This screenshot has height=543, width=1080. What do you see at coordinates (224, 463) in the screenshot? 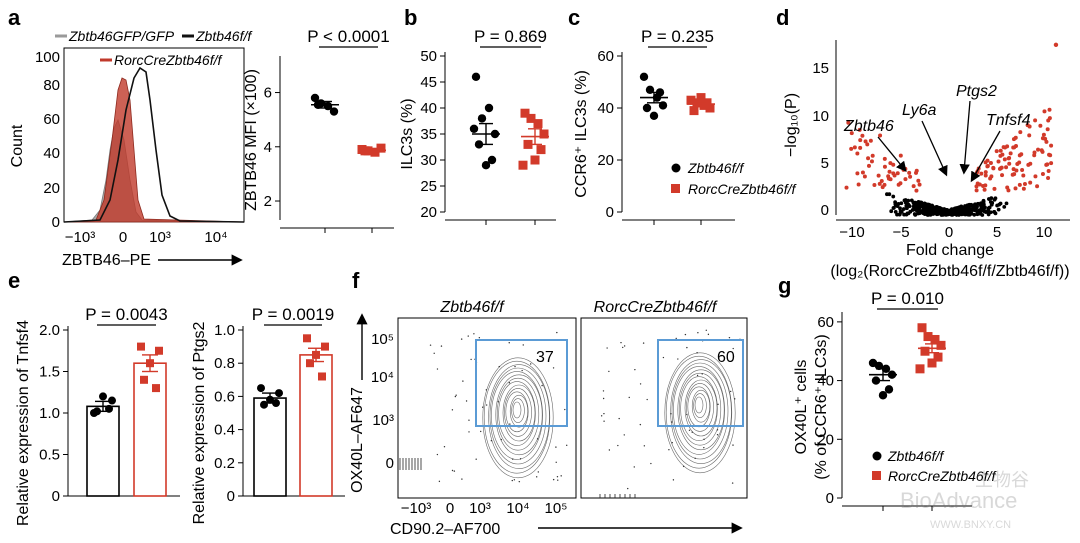
I see `ytick-e-right-1: 0.2` at bounding box center [224, 463].